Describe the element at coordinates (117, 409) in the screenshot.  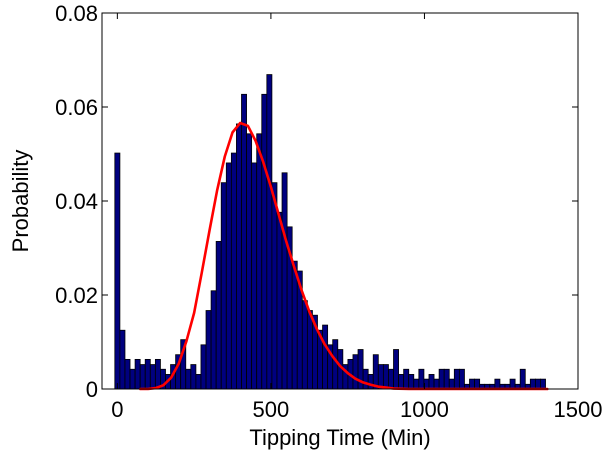
I see `x-tick-label: 0` at that location.